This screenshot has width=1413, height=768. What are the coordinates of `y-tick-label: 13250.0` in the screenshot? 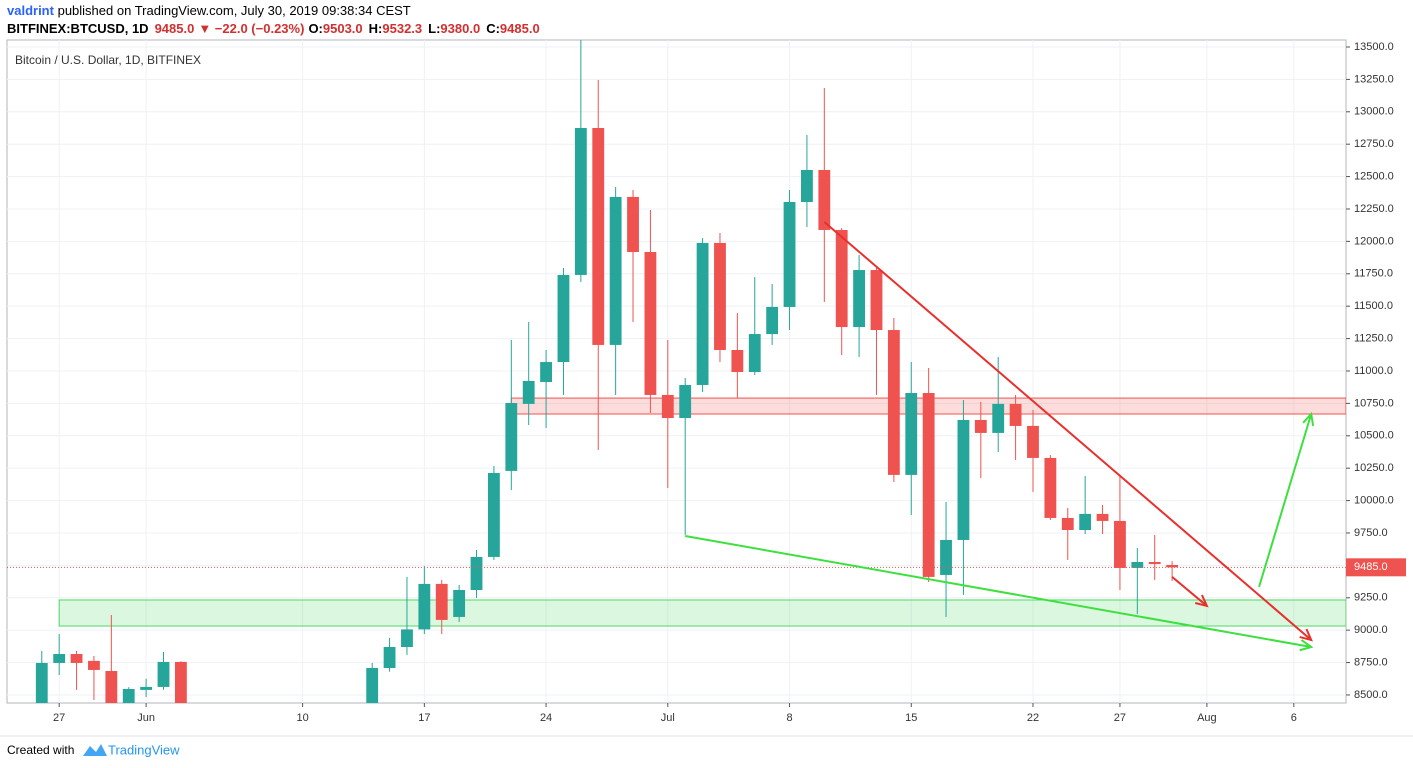 It's located at (1374, 79).